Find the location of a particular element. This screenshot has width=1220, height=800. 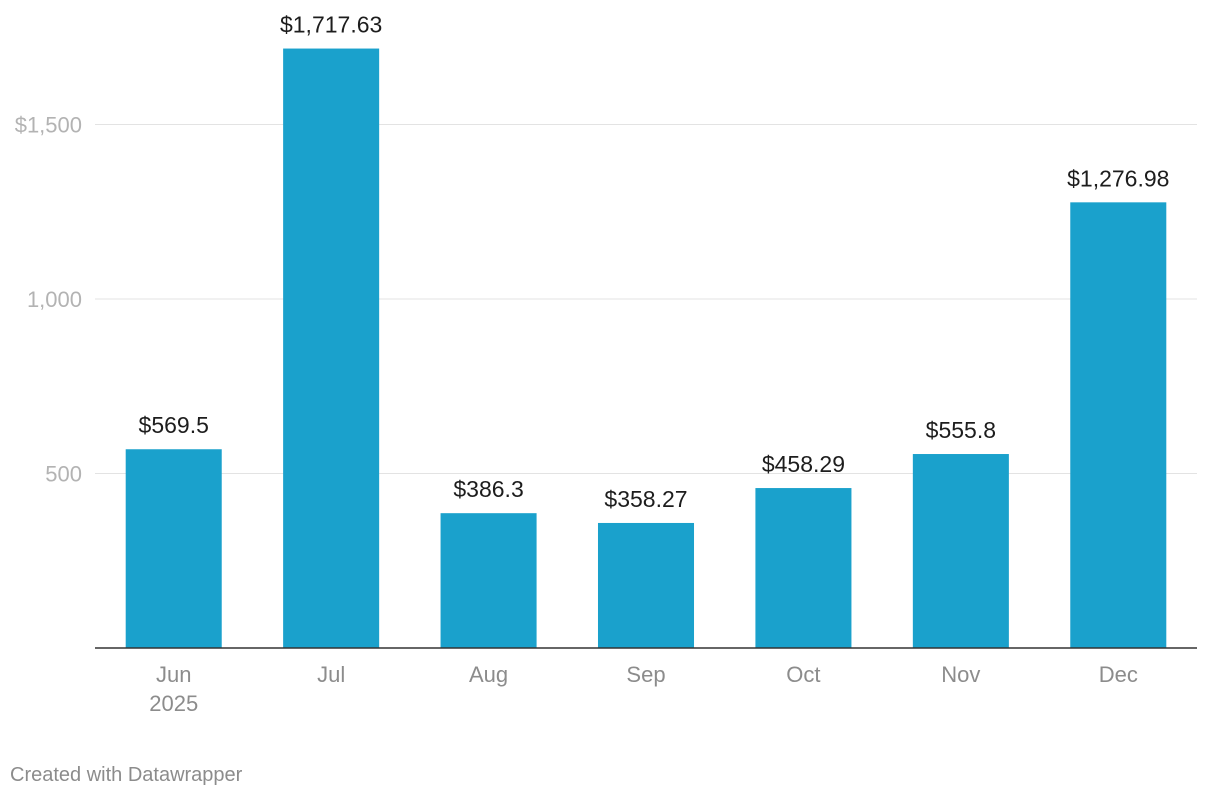

x-tick-label: Dec is located at coordinates (1118, 674).